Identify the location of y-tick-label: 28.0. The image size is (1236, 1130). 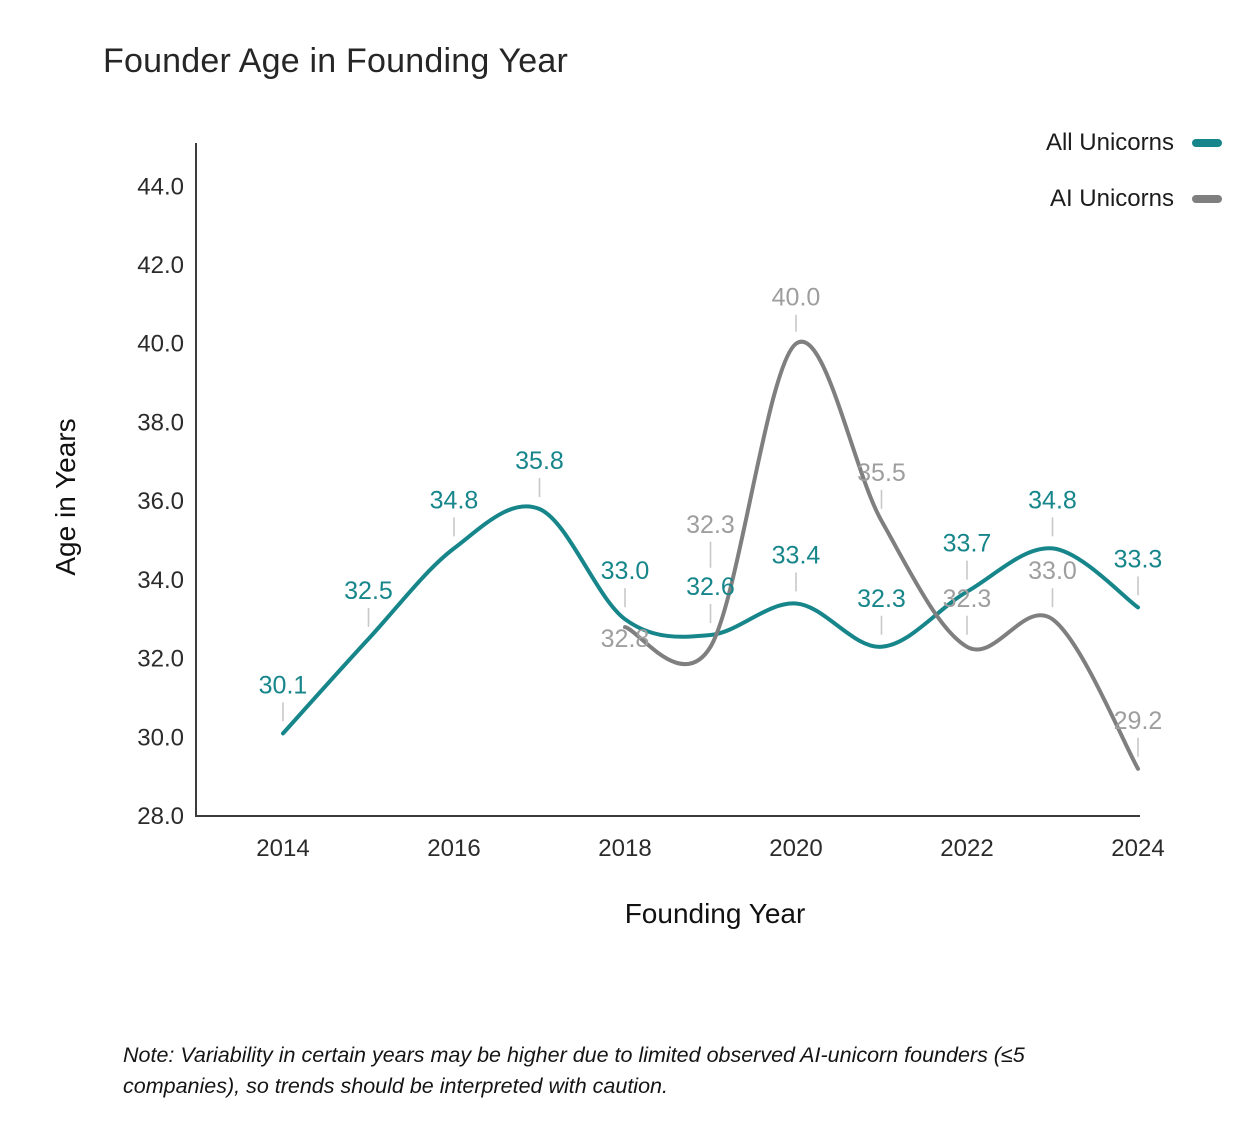
(160, 816).